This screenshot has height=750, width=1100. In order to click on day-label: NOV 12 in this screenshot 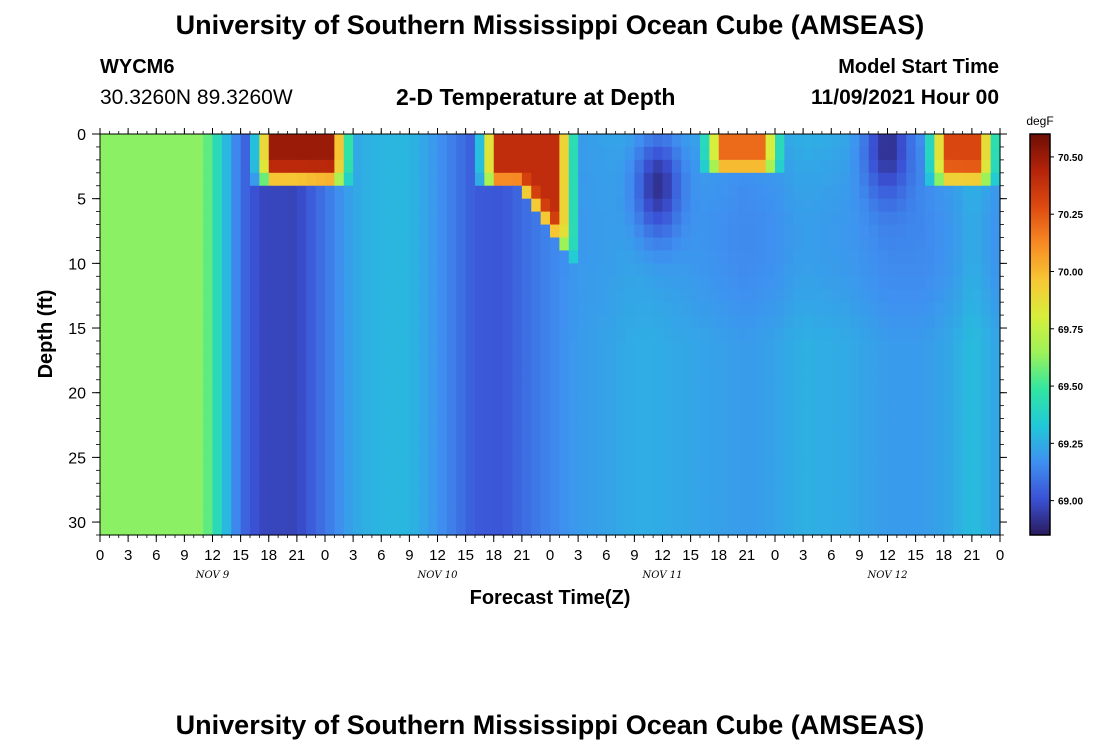, I will do `click(887, 575)`.